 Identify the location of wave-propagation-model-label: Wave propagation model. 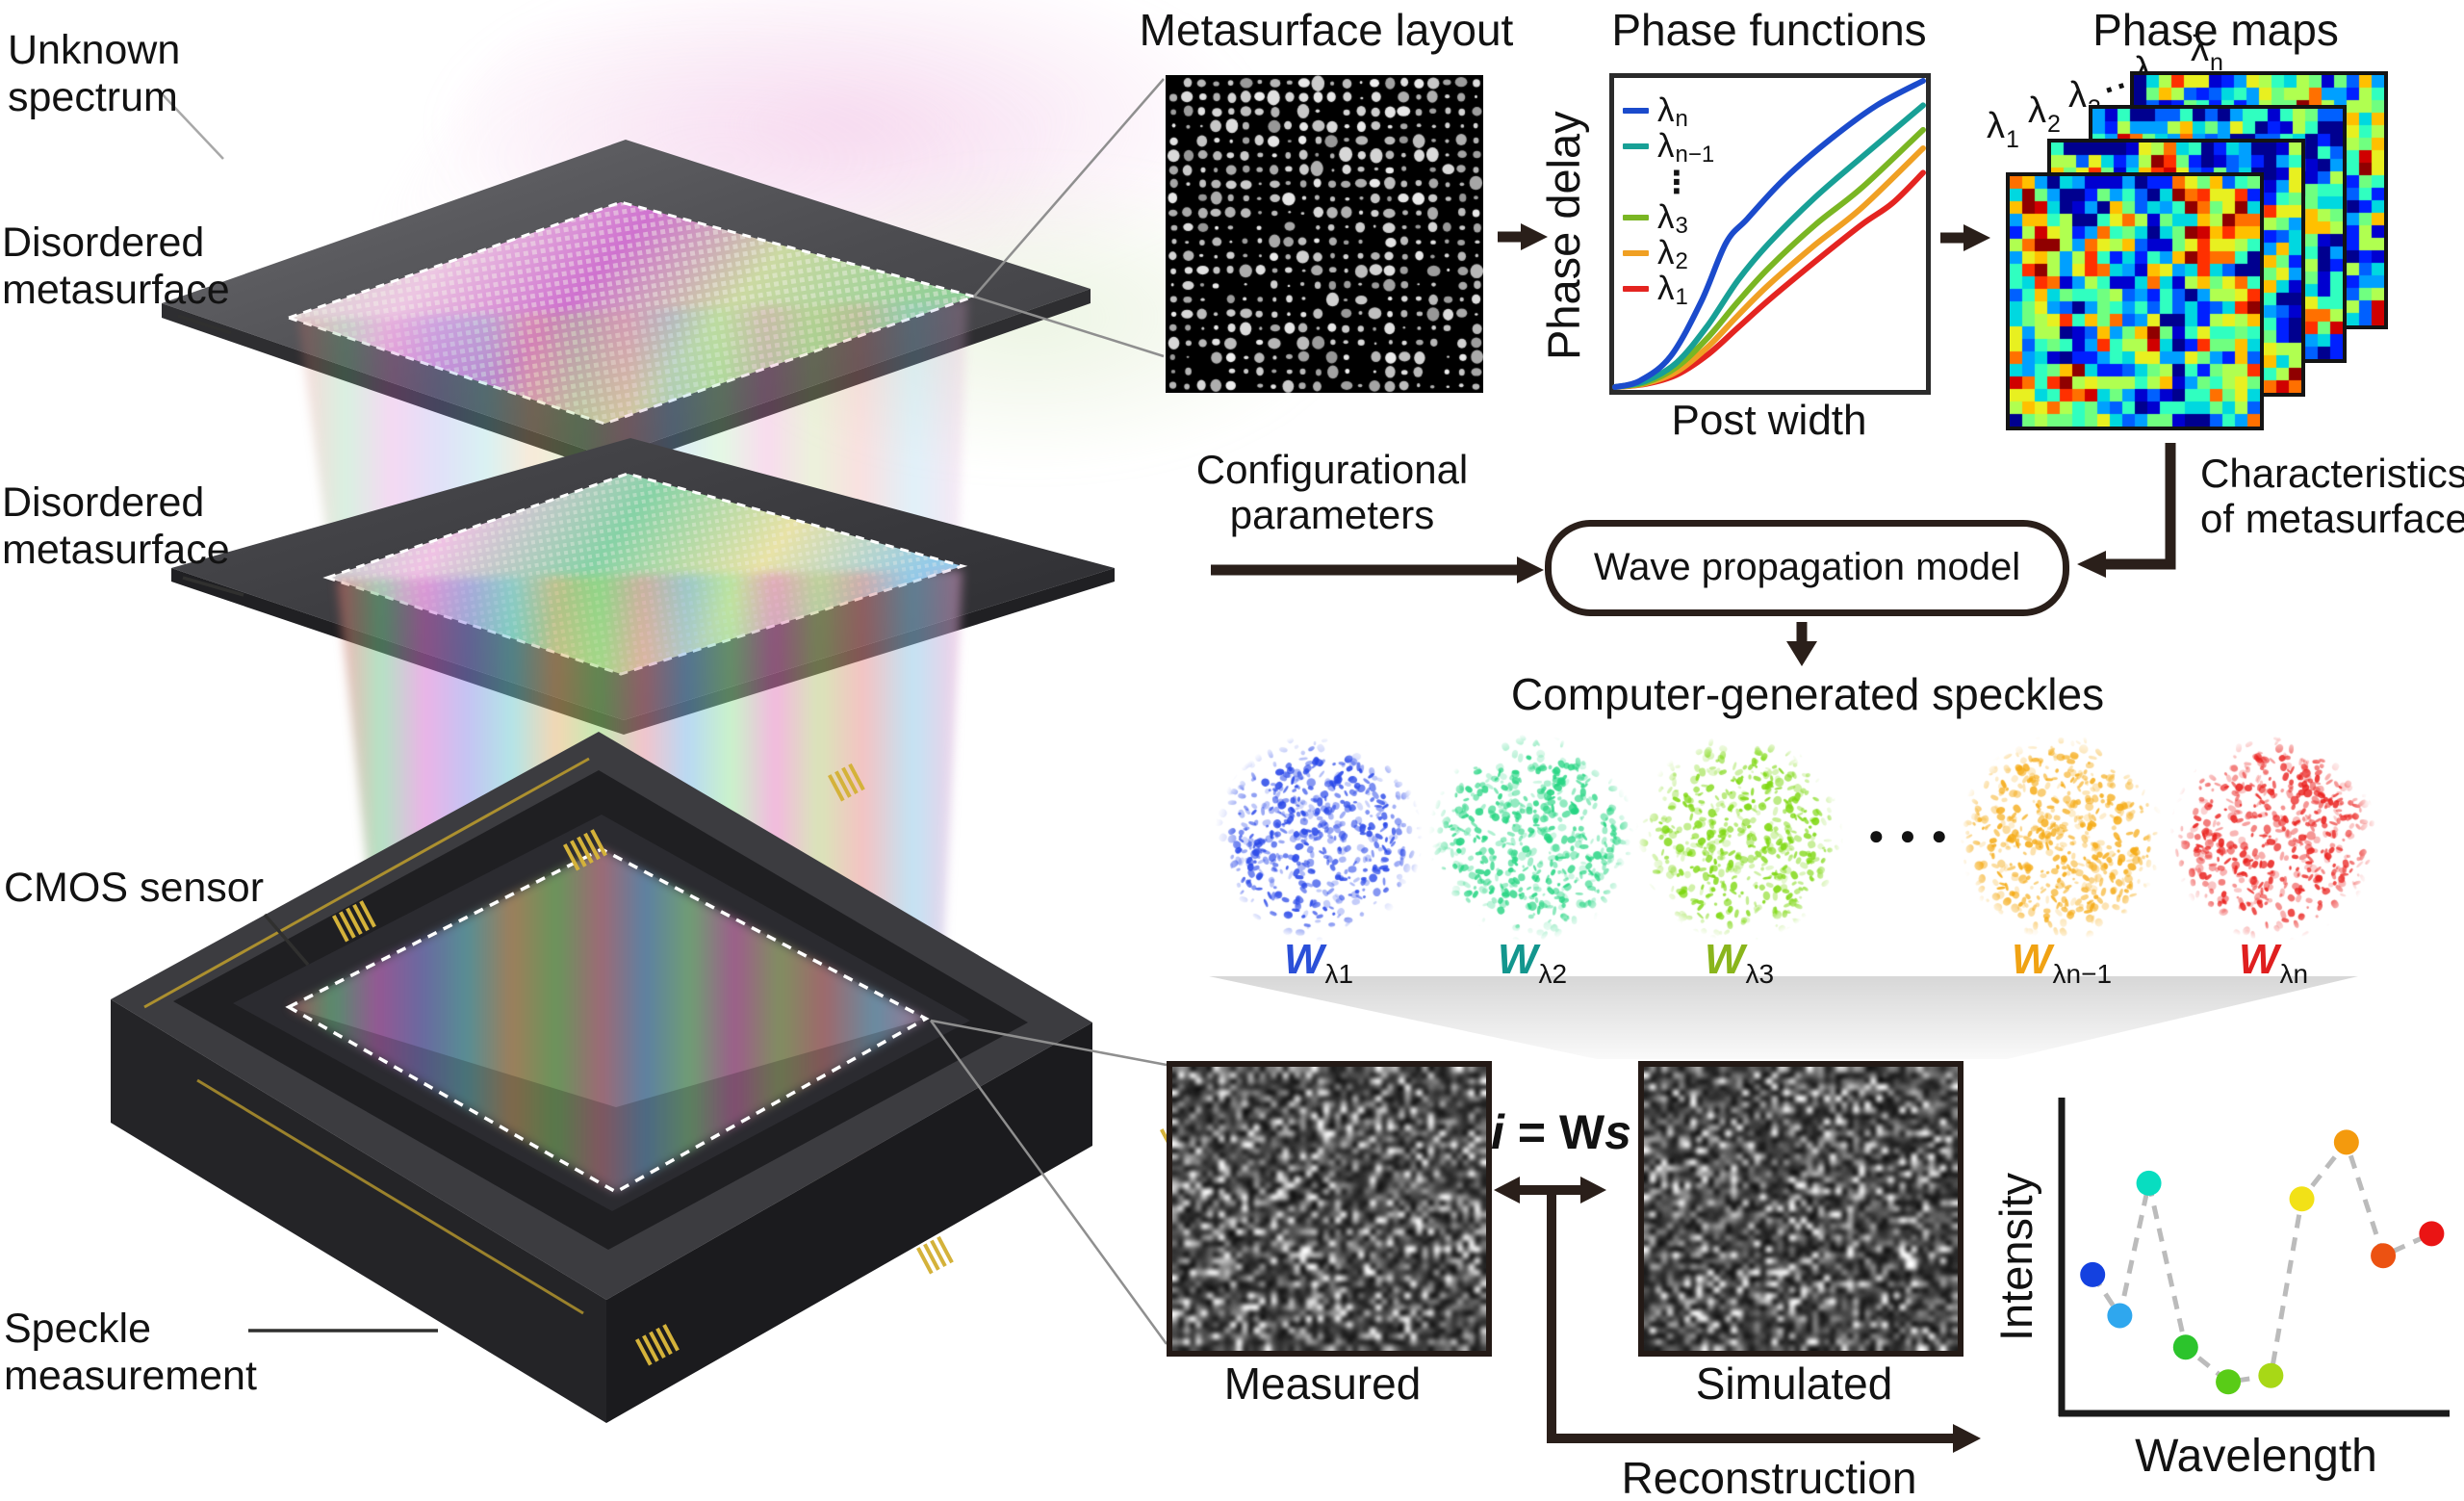
(1807, 567).